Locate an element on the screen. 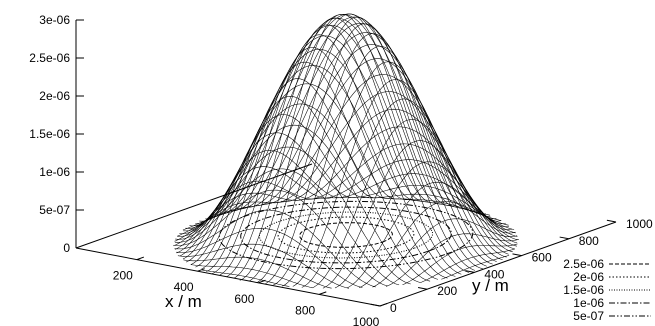  x-tick-label: 1000 is located at coordinates (366, 320).